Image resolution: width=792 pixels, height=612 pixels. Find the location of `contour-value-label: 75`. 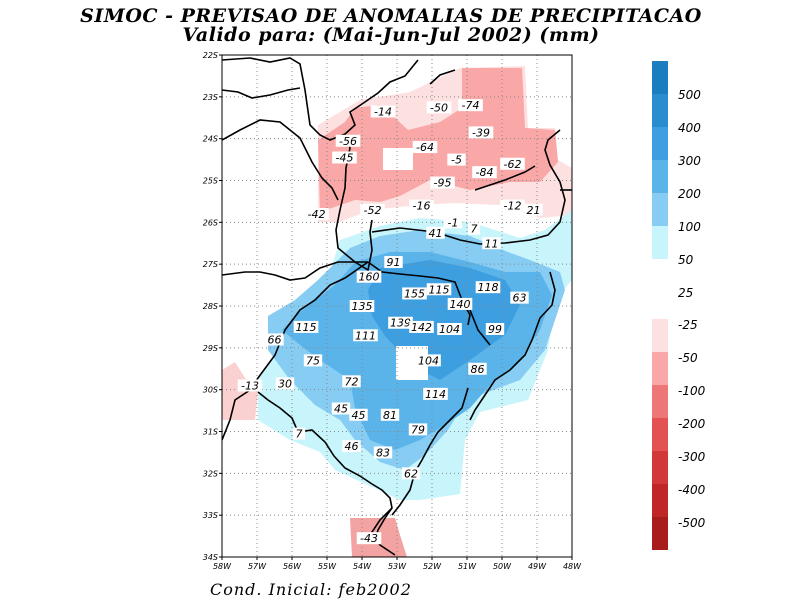

contour-value-label: 75 is located at coordinates (313, 360).